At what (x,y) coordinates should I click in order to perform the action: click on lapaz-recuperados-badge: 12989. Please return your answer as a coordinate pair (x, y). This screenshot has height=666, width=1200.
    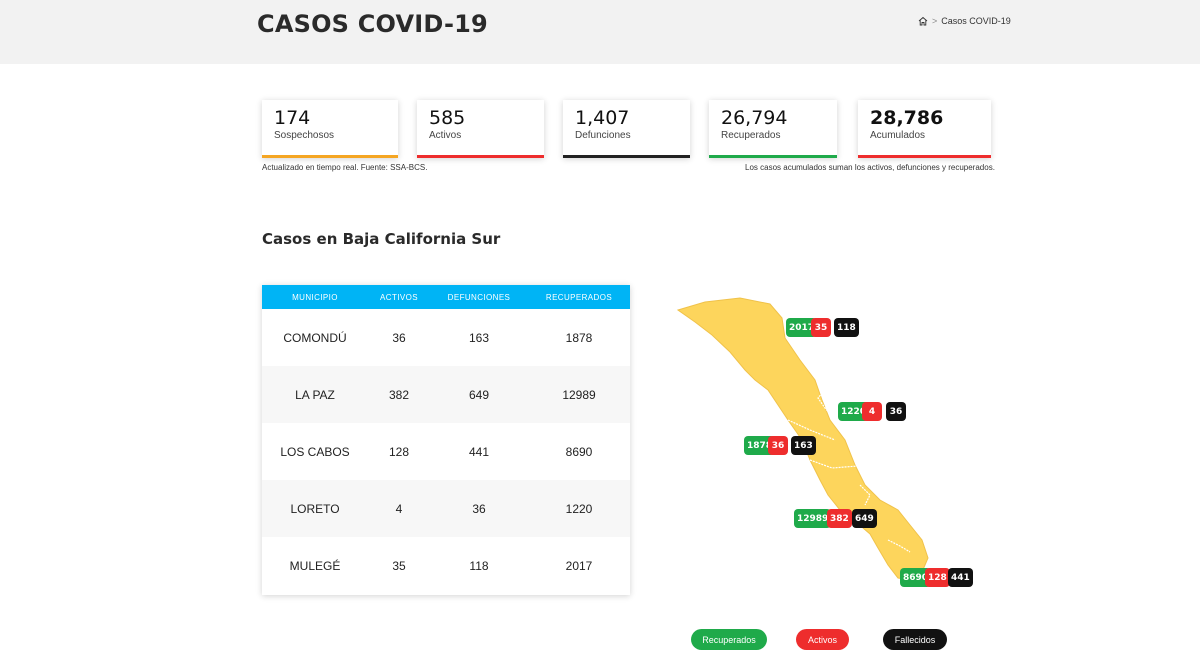
    Looking at the image, I should click on (813, 518).